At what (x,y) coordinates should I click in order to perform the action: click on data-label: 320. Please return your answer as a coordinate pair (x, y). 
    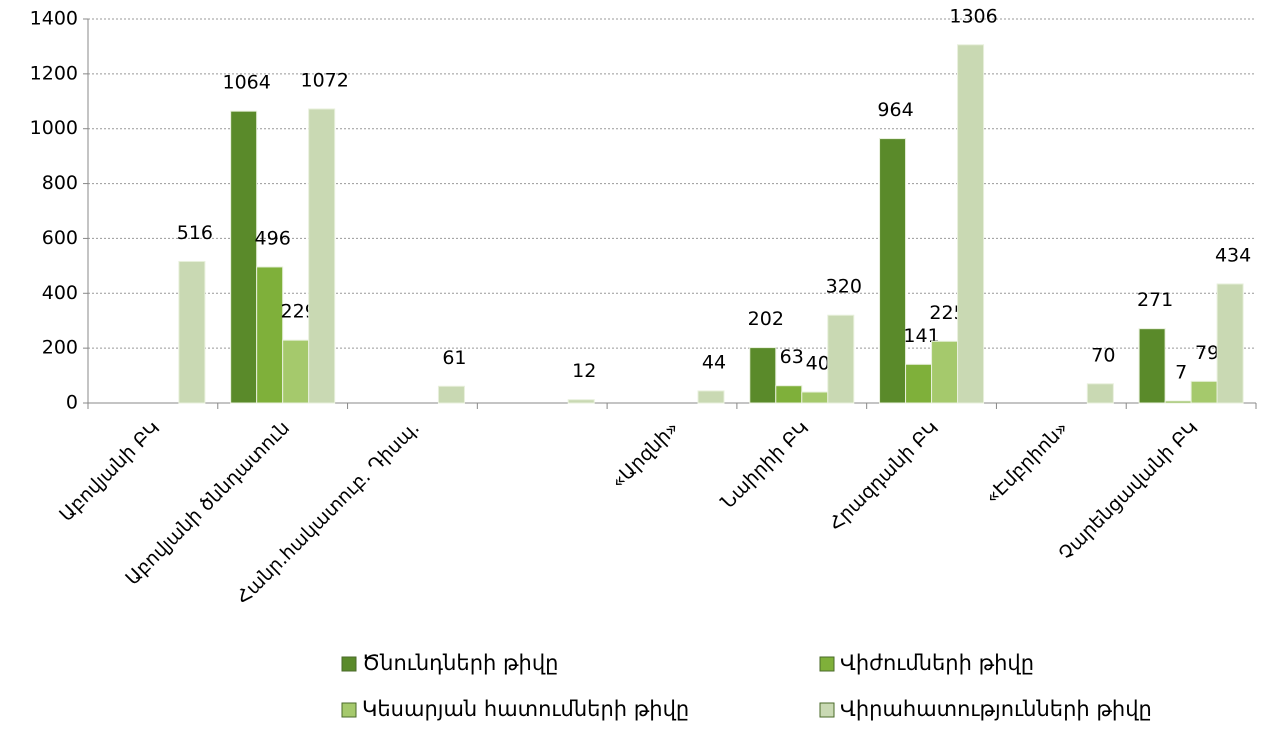
    Looking at the image, I should click on (844, 287).